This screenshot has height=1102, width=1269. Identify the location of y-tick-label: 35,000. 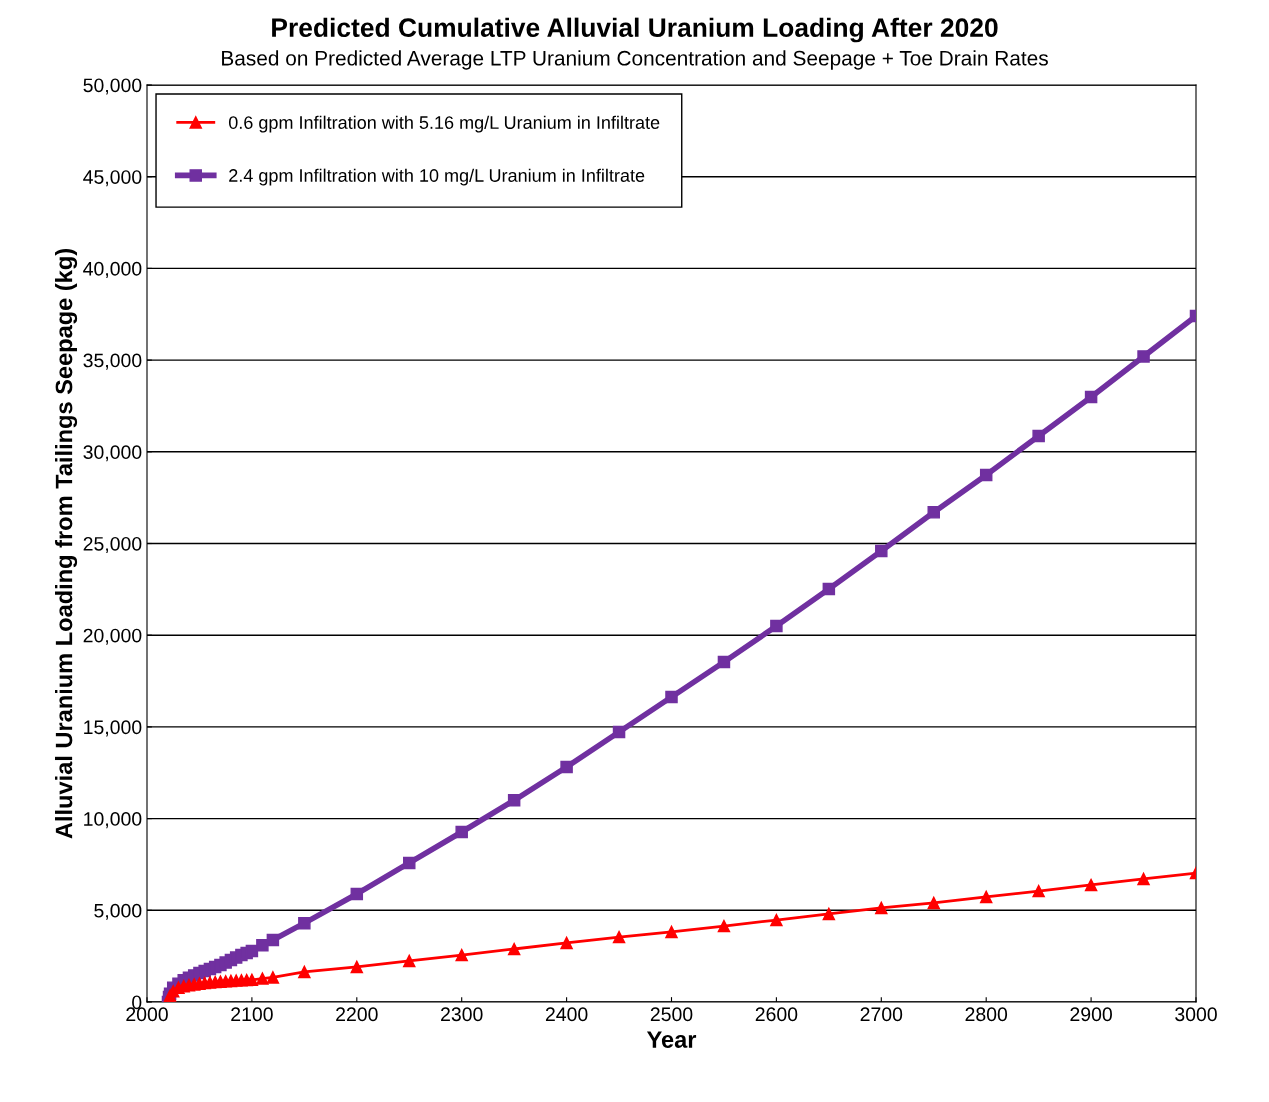
(112, 361).